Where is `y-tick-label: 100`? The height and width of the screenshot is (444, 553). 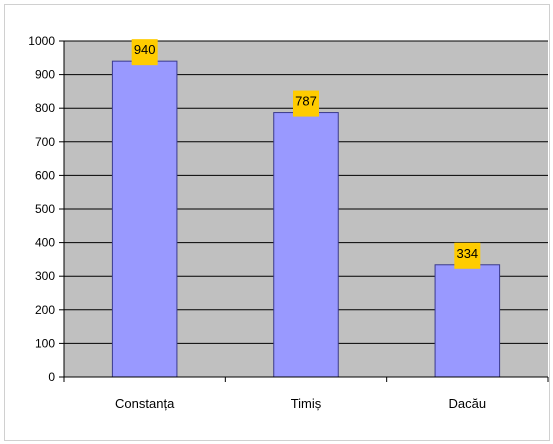 y-tick-label: 100 is located at coordinates (45, 343).